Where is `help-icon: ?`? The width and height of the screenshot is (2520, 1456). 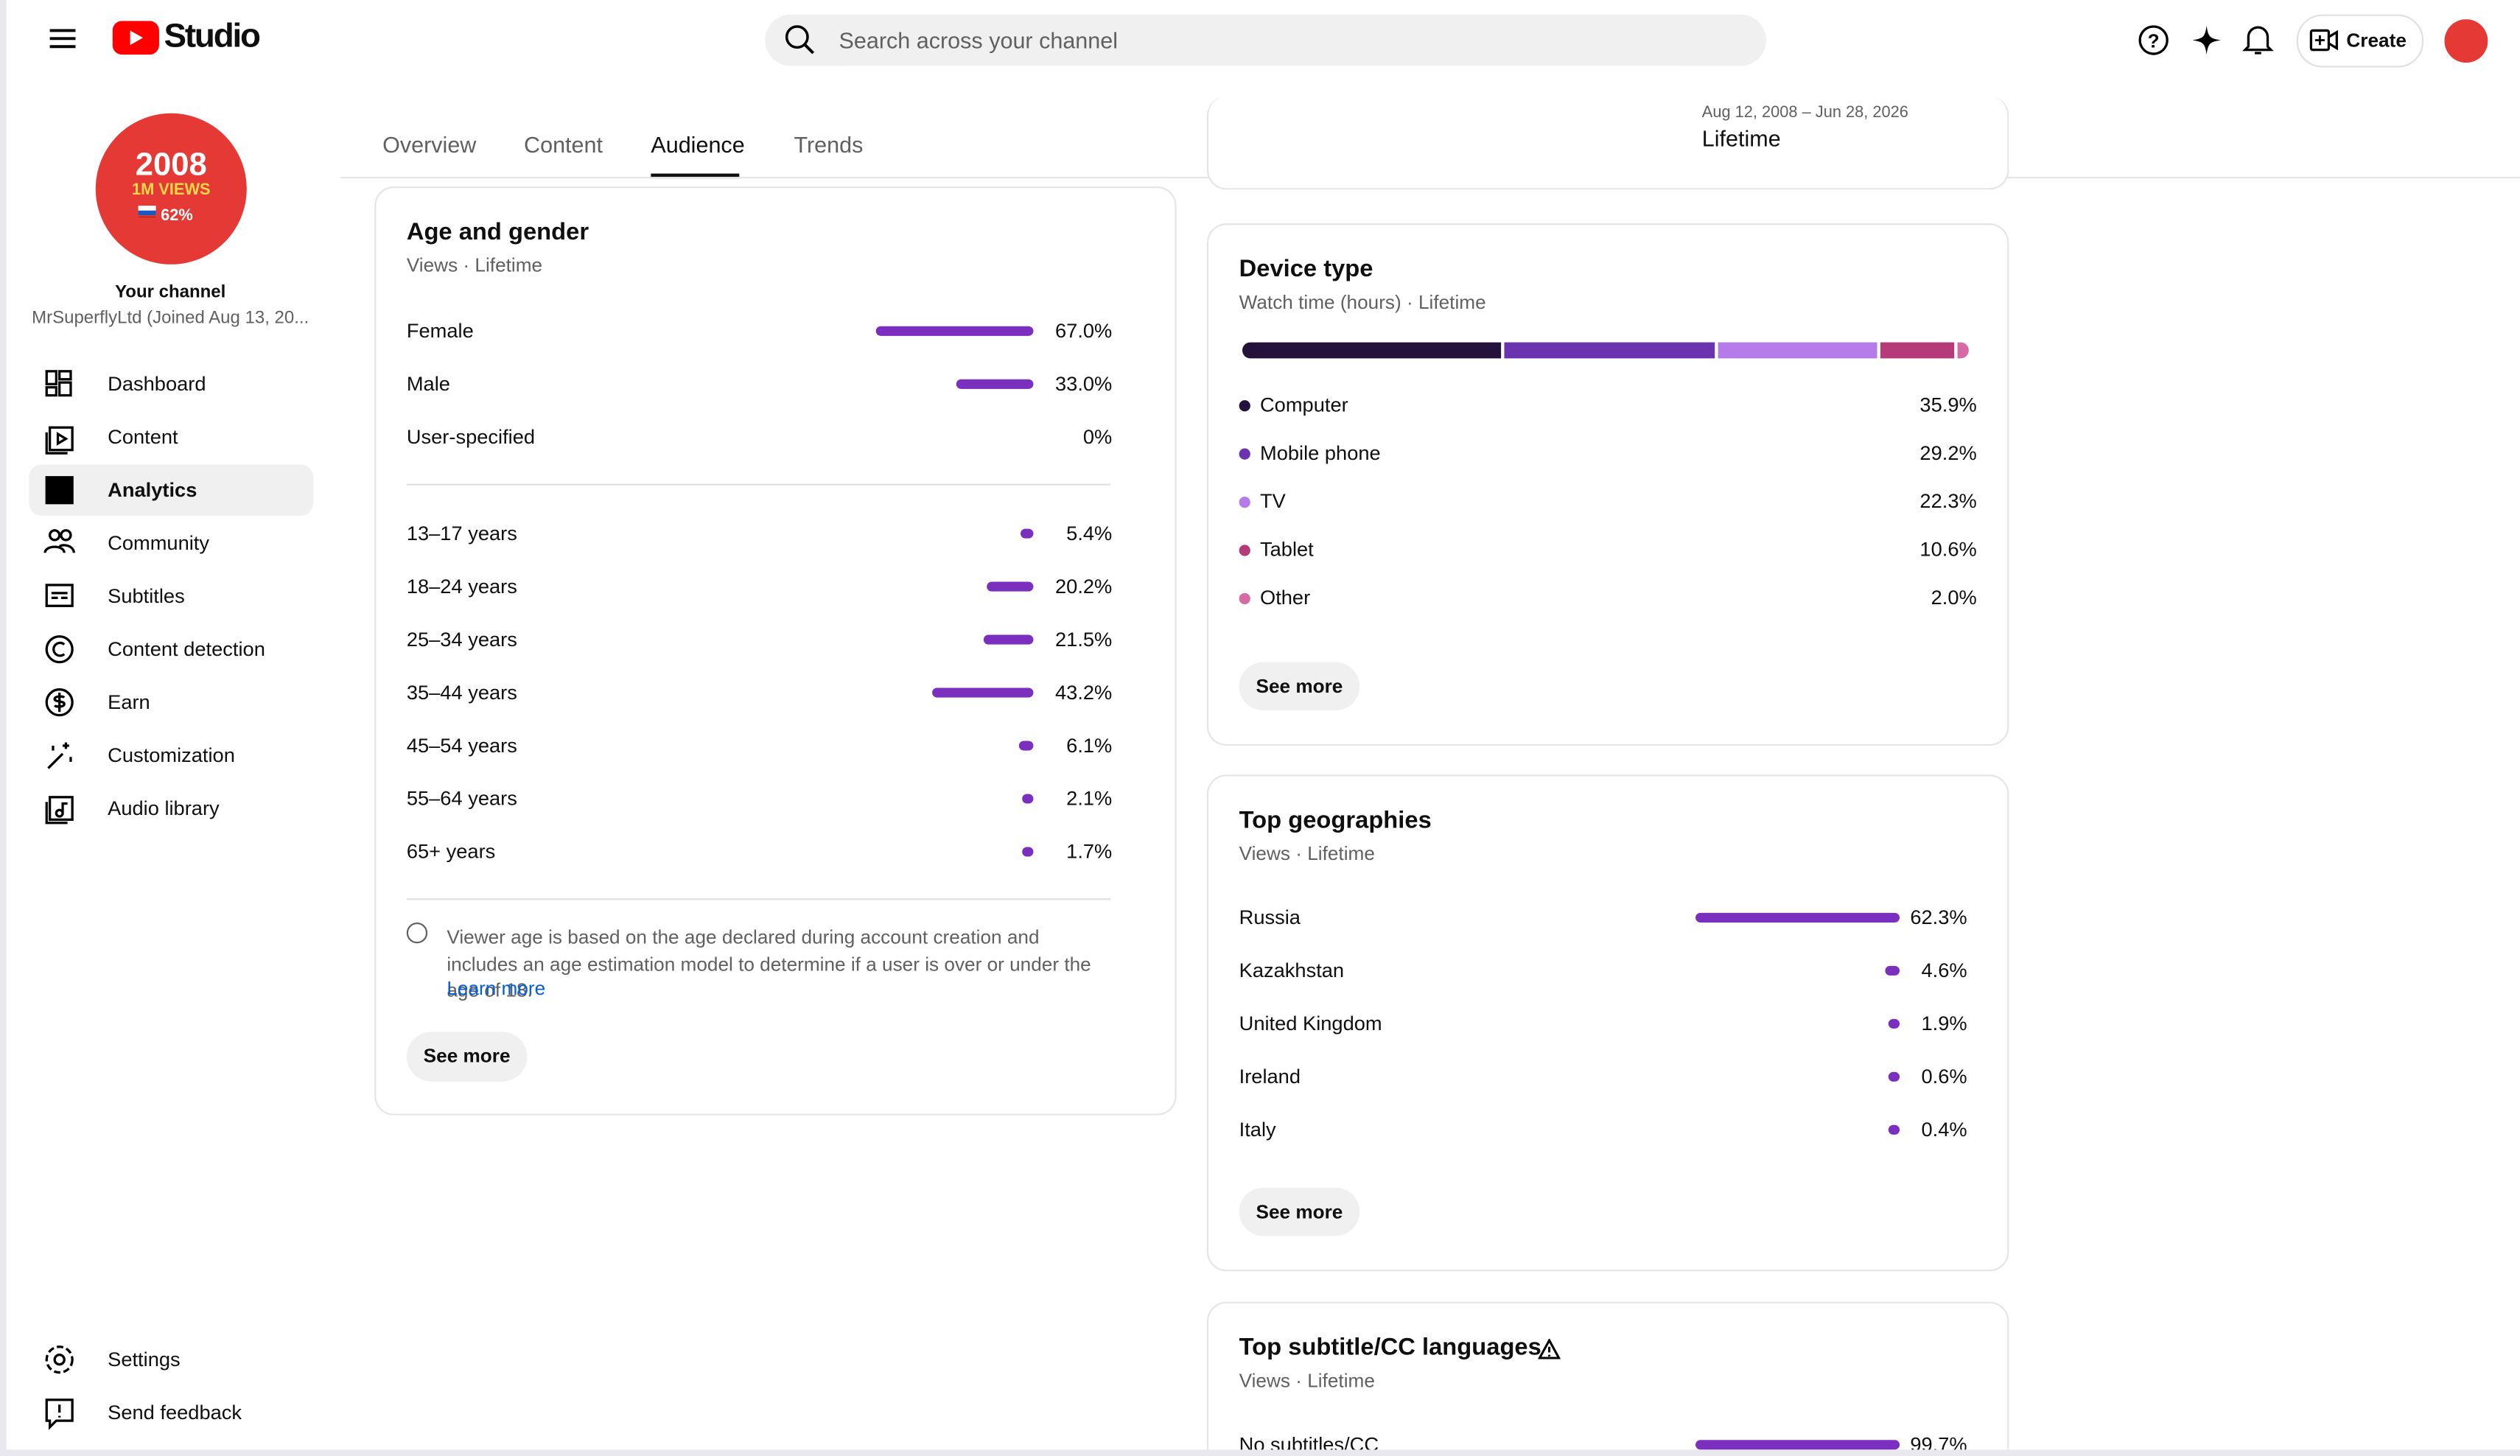
help-icon: ? is located at coordinates (2154, 40).